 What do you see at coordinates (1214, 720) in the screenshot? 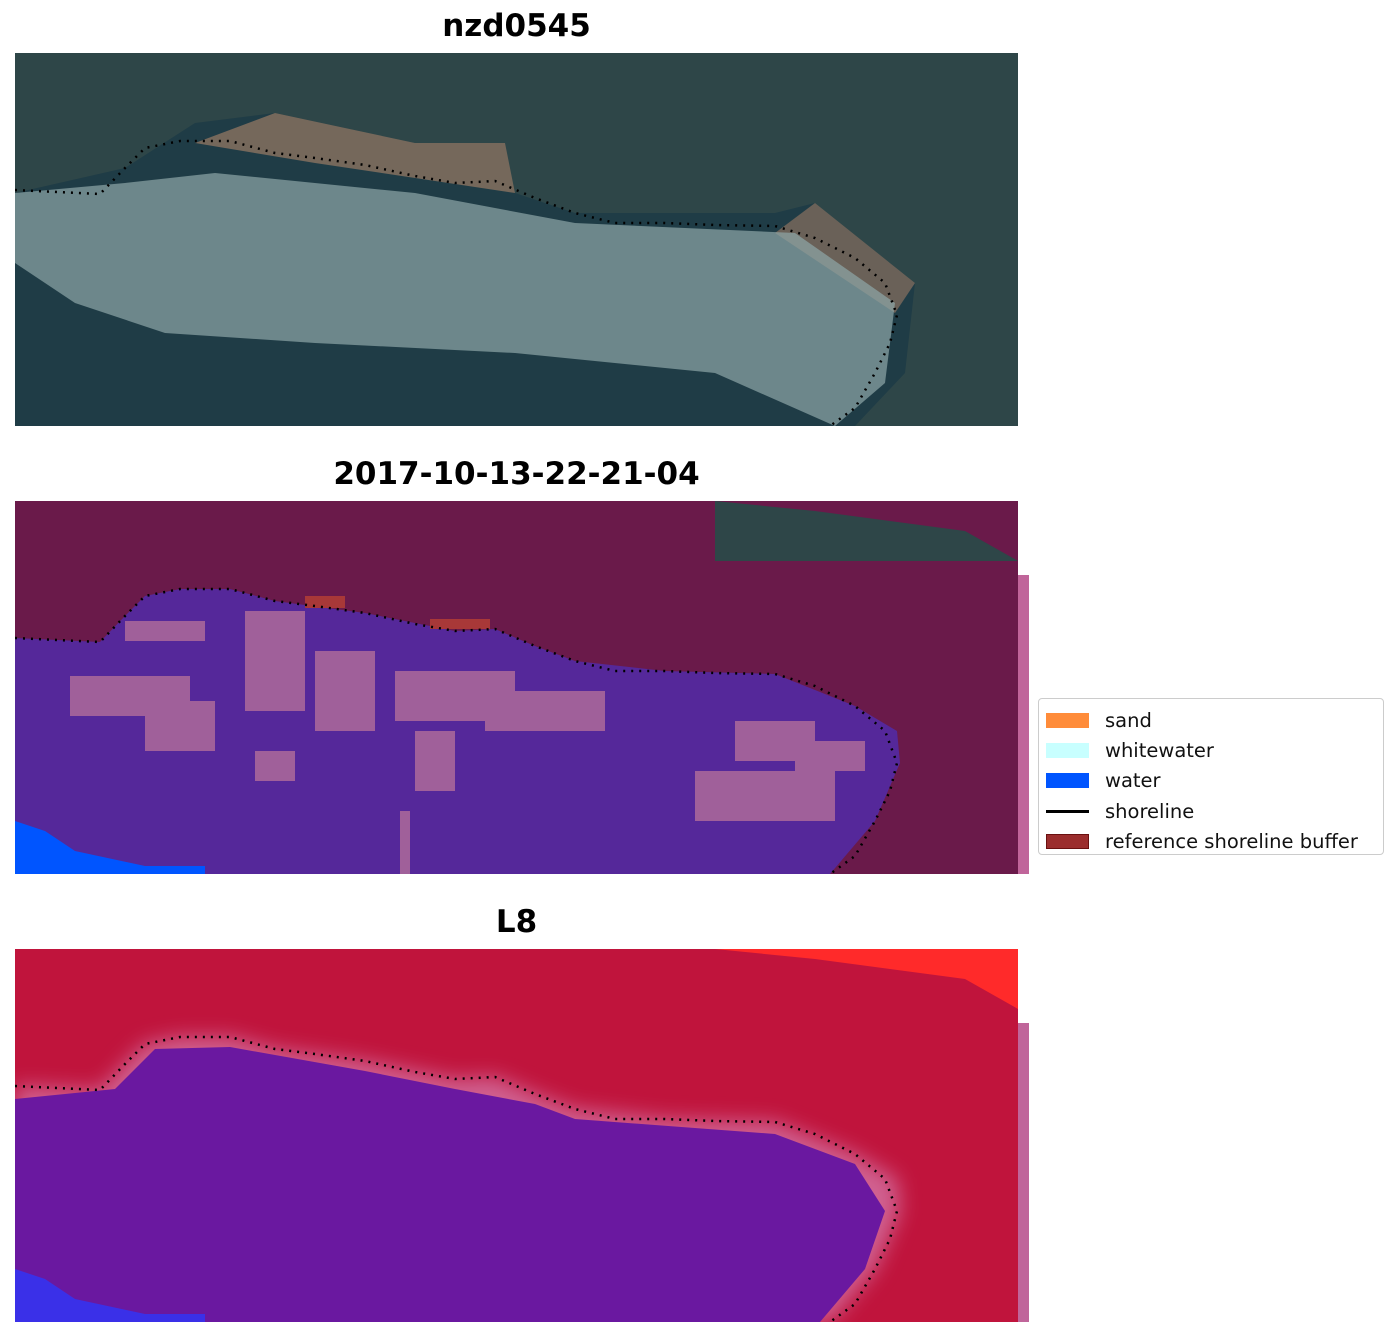
I see `legend-item-sand: sand` at bounding box center [1214, 720].